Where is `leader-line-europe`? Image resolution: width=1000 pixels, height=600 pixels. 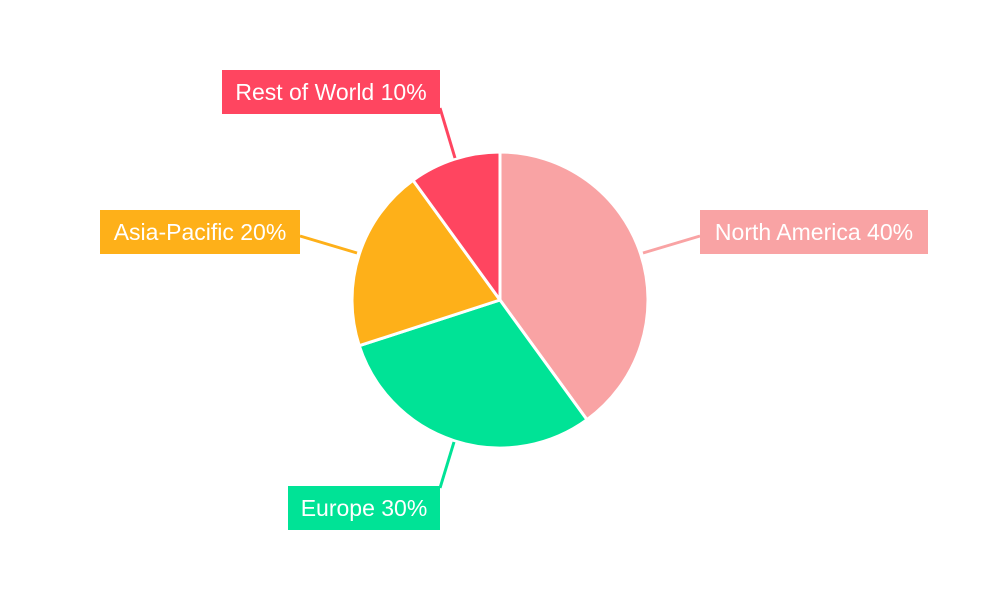 leader-line-europe is located at coordinates (447, 465).